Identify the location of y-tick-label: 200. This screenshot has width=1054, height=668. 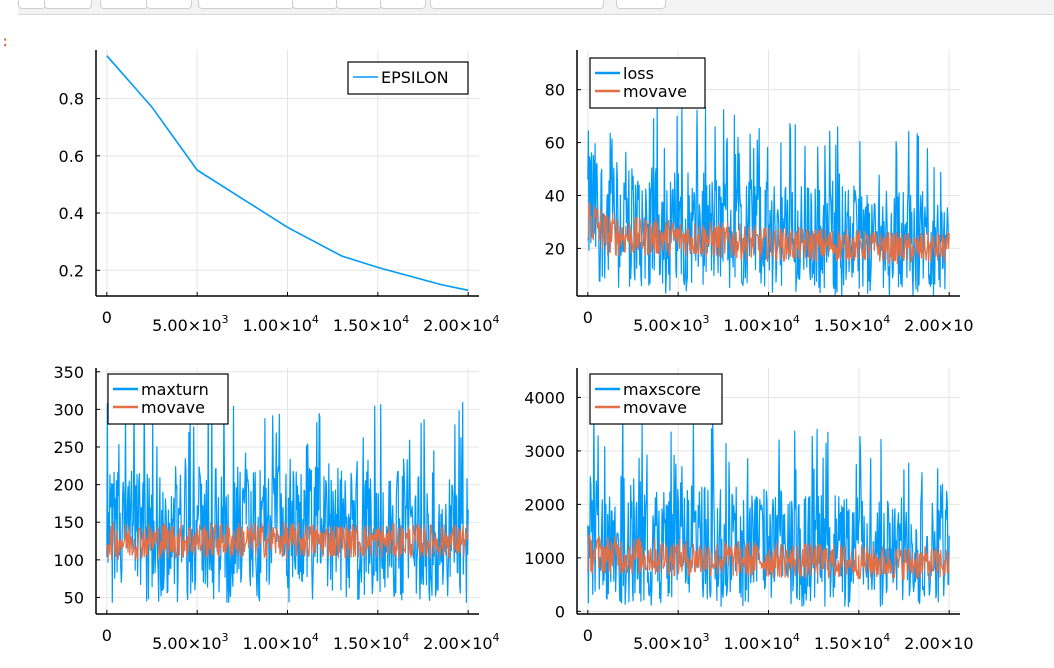
(68, 485).